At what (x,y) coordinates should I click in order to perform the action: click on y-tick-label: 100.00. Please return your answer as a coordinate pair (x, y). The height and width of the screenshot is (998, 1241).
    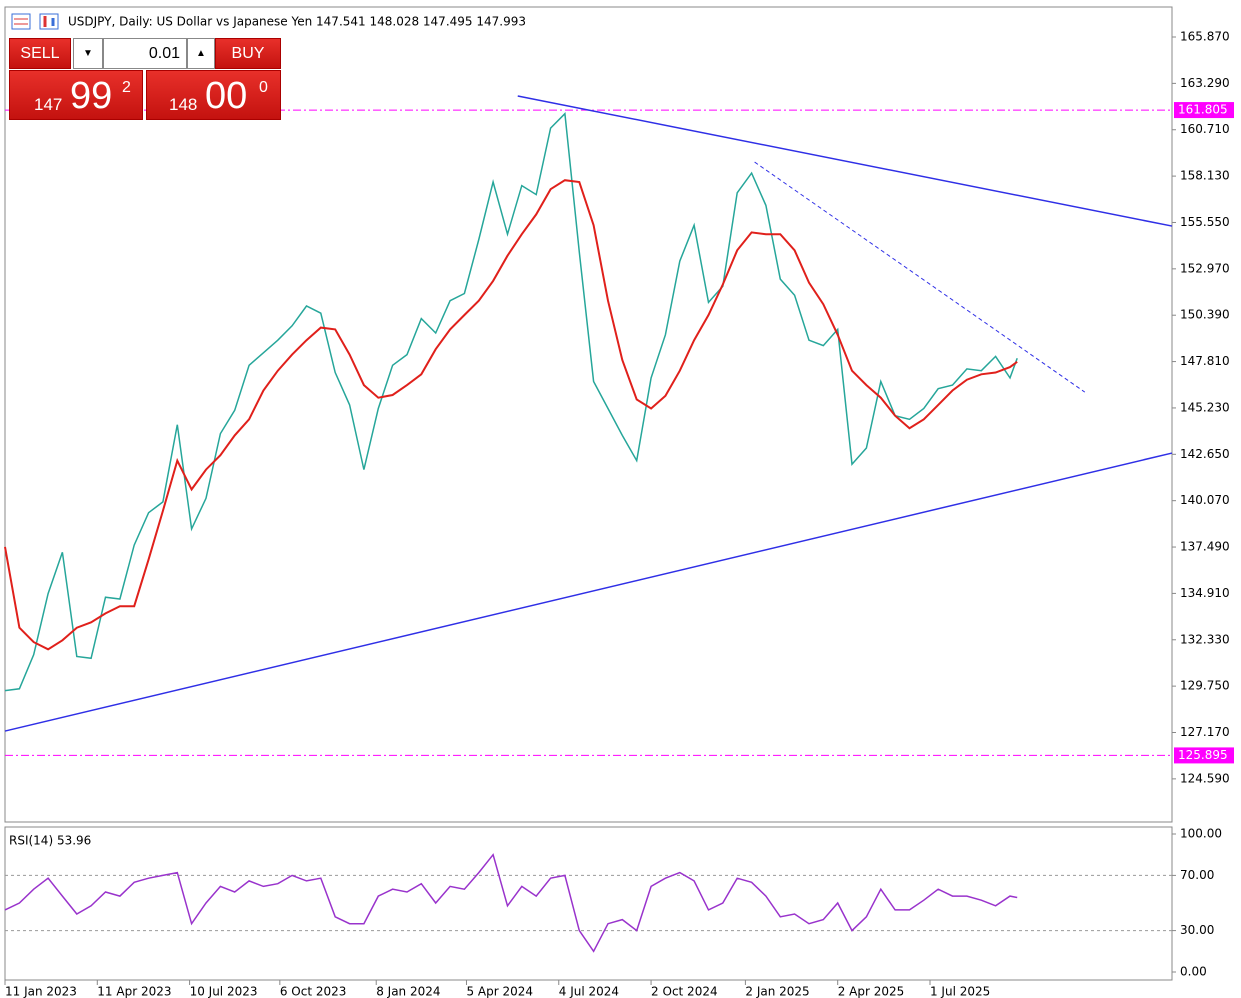
    Looking at the image, I should click on (1201, 833).